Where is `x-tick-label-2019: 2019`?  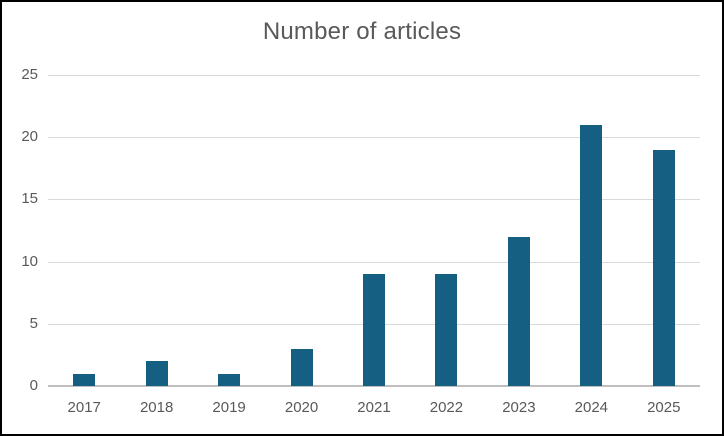
x-tick-label-2019: 2019 is located at coordinates (229, 407).